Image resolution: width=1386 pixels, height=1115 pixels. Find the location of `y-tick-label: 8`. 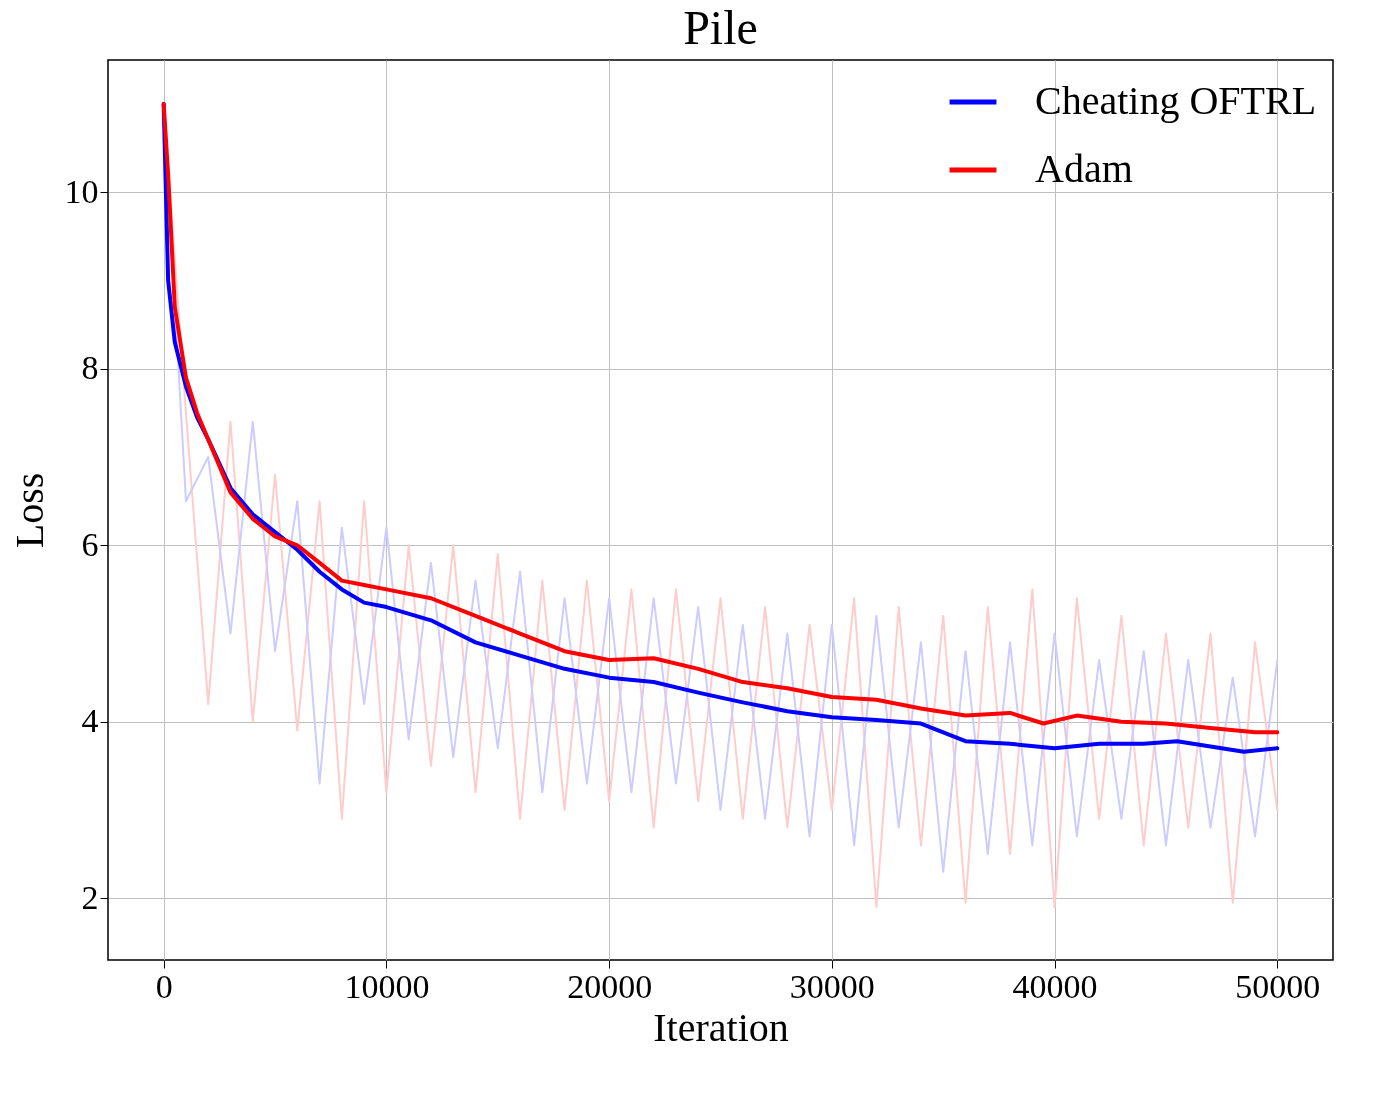

y-tick-label: 8 is located at coordinates (90, 368).